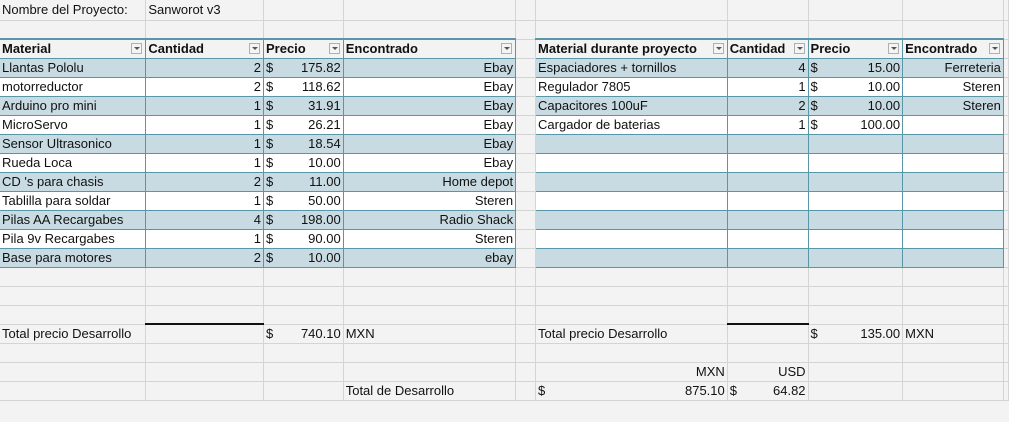 Image resolution: width=1009 pixels, height=422 pixels. Describe the element at coordinates (303, 125) in the screenshot. I see `precio-cell: $26.21` at that location.